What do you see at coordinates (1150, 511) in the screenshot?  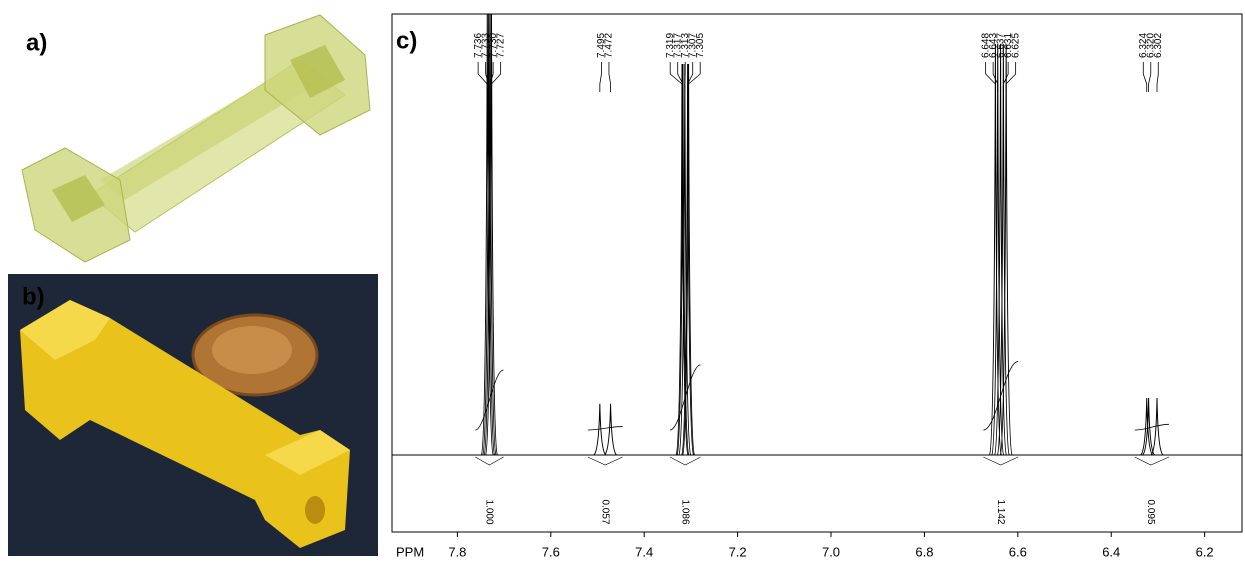 I see `integral-label: 0.095` at bounding box center [1150, 511].